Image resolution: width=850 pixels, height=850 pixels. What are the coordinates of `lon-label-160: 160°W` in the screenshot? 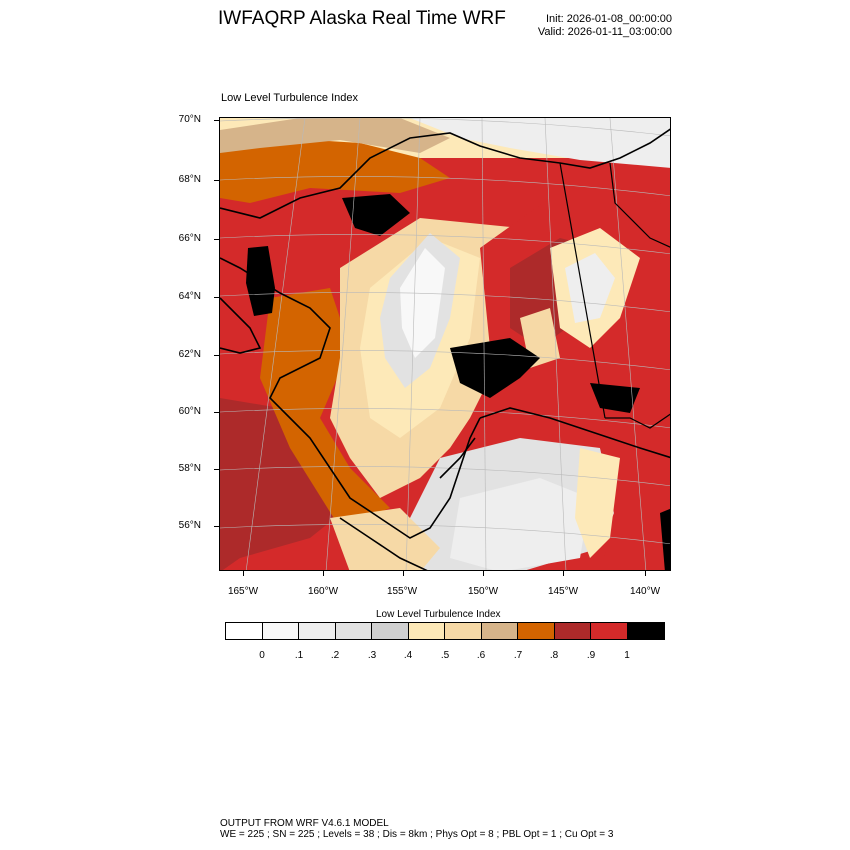 It's located at (323, 591).